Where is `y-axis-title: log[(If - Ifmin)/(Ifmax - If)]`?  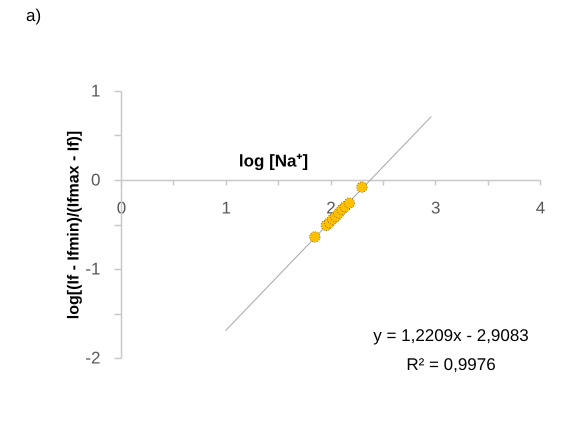
y-axis-title: log[(If - Ifmin)/(Ifmax - If)] is located at coordinates (73, 225).